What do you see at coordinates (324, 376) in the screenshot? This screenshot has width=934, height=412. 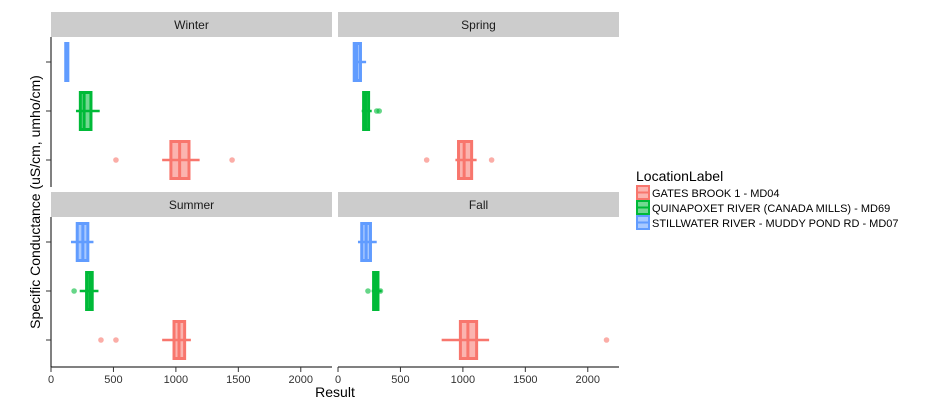 I see `x-ticks: 0 500 1000 1500 2000 0 500 1000 1500 2000` at bounding box center [324, 376].